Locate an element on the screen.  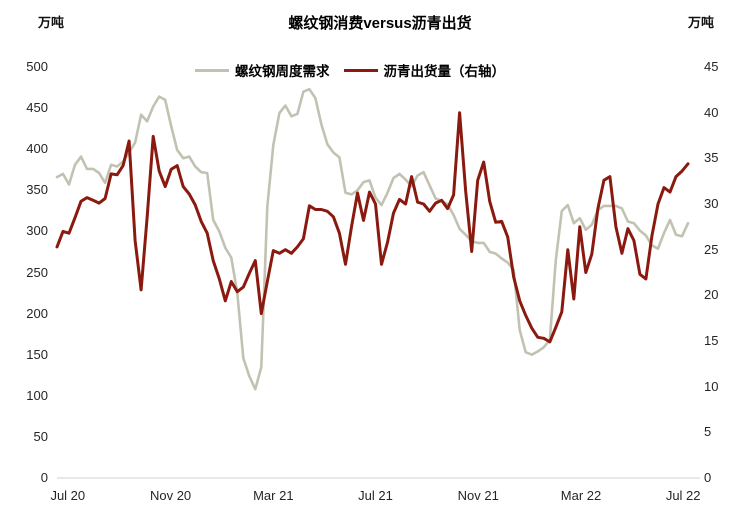
chart-title: 螺纹钢消费versus沥青出货 is located at coordinates (380, 23).